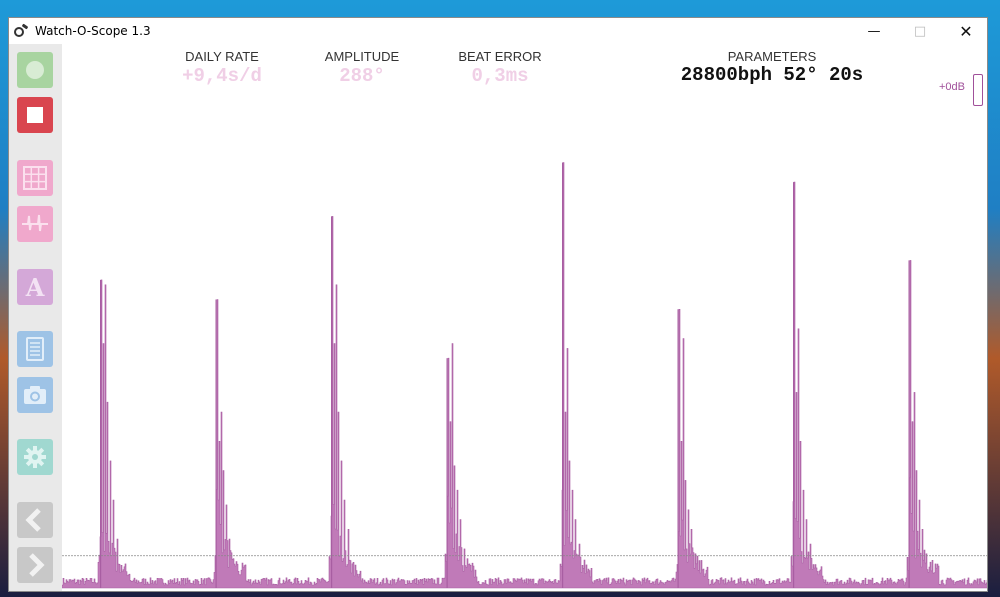 Image resolution: width=1000 pixels, height=597 pixels. Describe the element at coordinates (920, 31) in the screenshot. I see `maximize-button: □` at that location.